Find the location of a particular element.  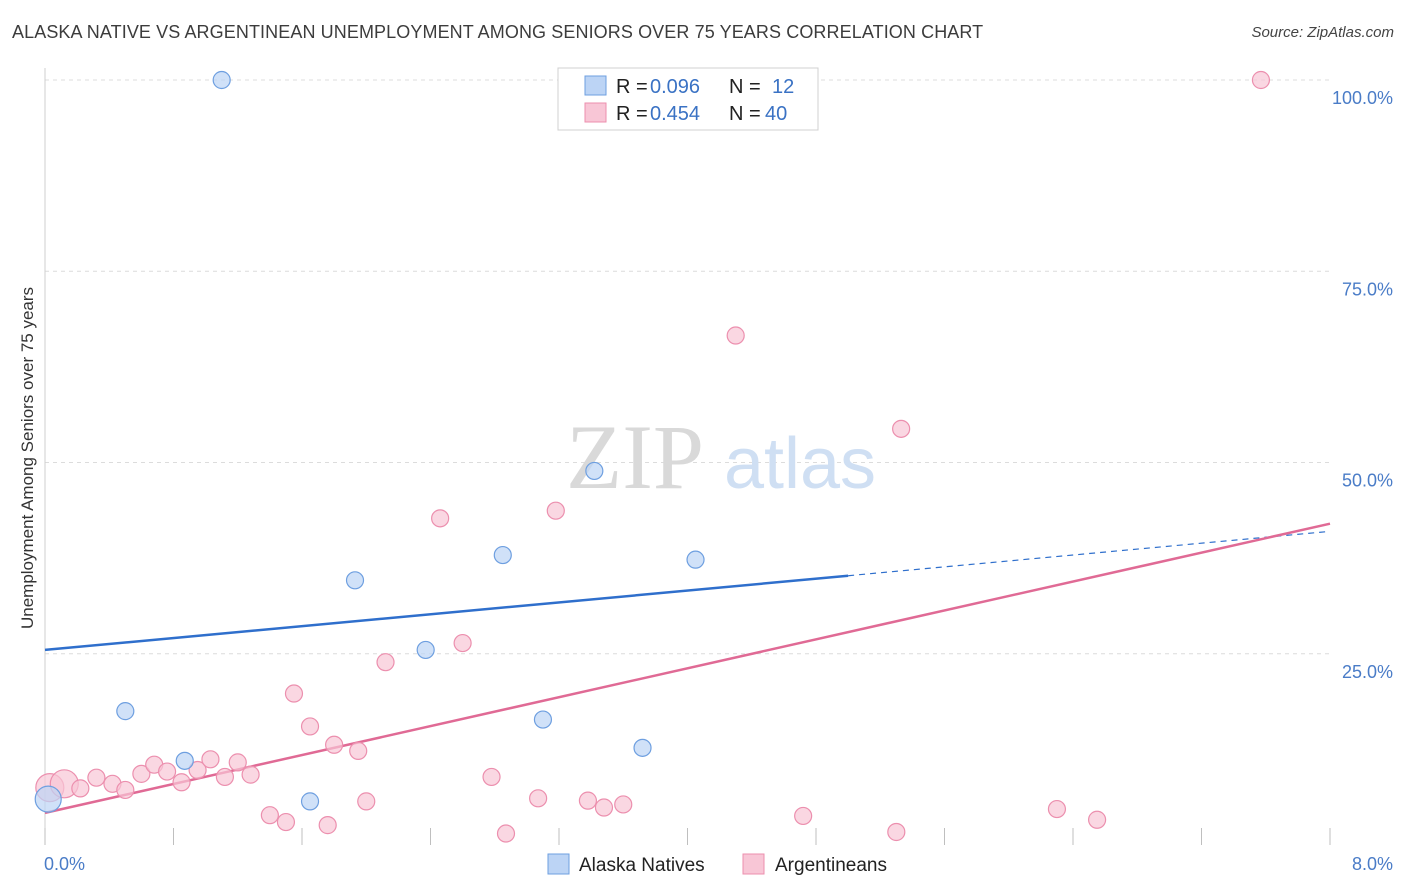

bottom-legend-swatch-alaska is located at coordinates (558, 864).